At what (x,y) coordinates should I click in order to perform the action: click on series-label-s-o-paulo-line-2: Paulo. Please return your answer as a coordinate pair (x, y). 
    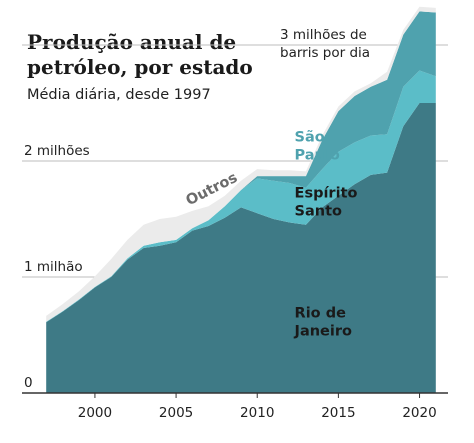
    Looking at the image, I should click on (317, 155).